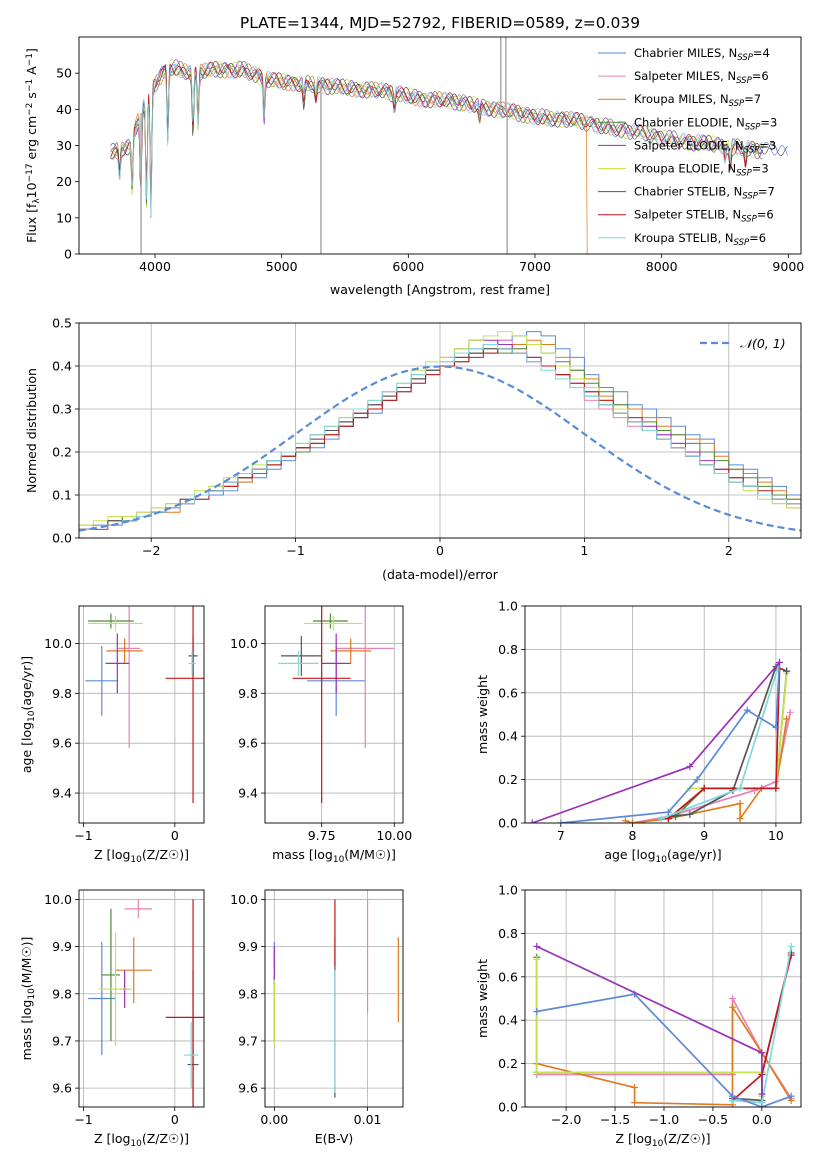  What do you see at coordinates (704, 193) in the screenshot?
I see `legend-entry: Chabrier STELIB, NSSP=7` at bounding box center [704, 193].